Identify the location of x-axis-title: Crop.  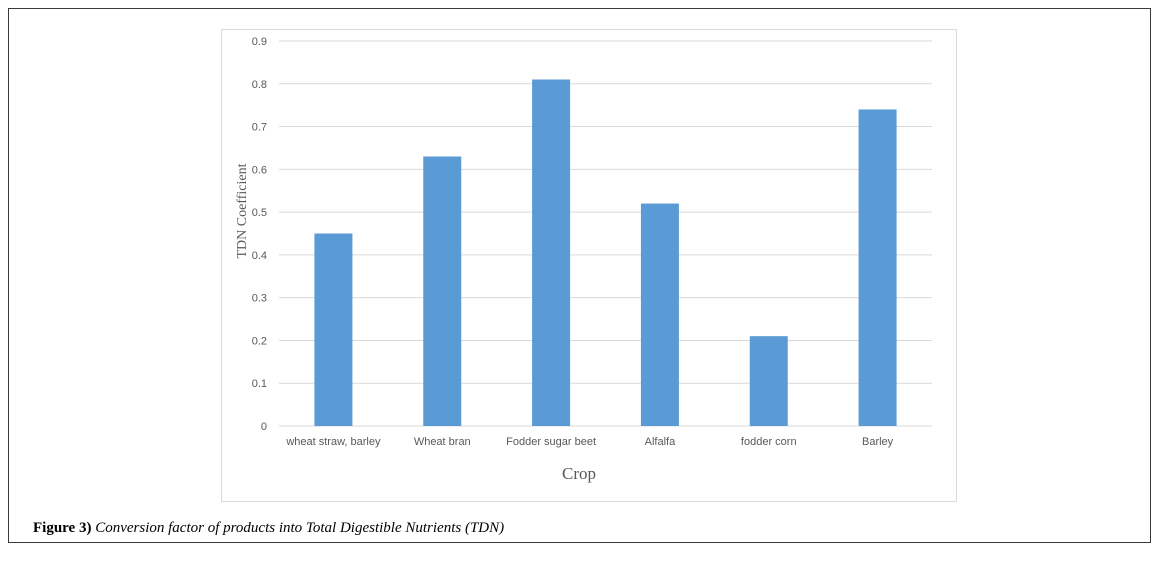
(579, 473).